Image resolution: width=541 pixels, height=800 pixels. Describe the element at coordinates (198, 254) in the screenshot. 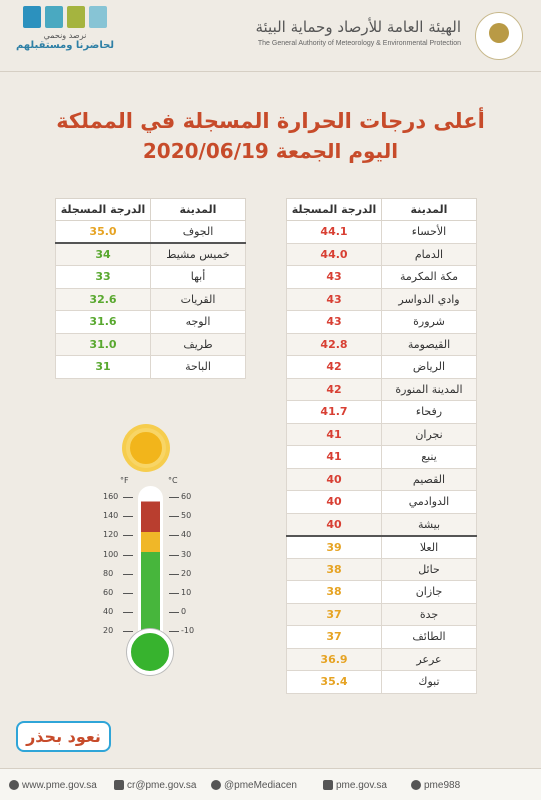

I see `city-cell: خميس مشيط` at that location.